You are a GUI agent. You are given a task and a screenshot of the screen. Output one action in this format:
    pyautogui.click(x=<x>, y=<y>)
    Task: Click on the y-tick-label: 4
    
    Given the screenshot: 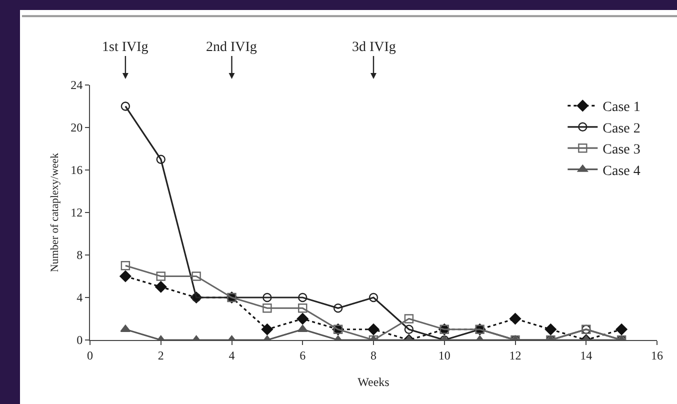 What is the action you would take?
    pyautogui.click(x=79, y=297)
    